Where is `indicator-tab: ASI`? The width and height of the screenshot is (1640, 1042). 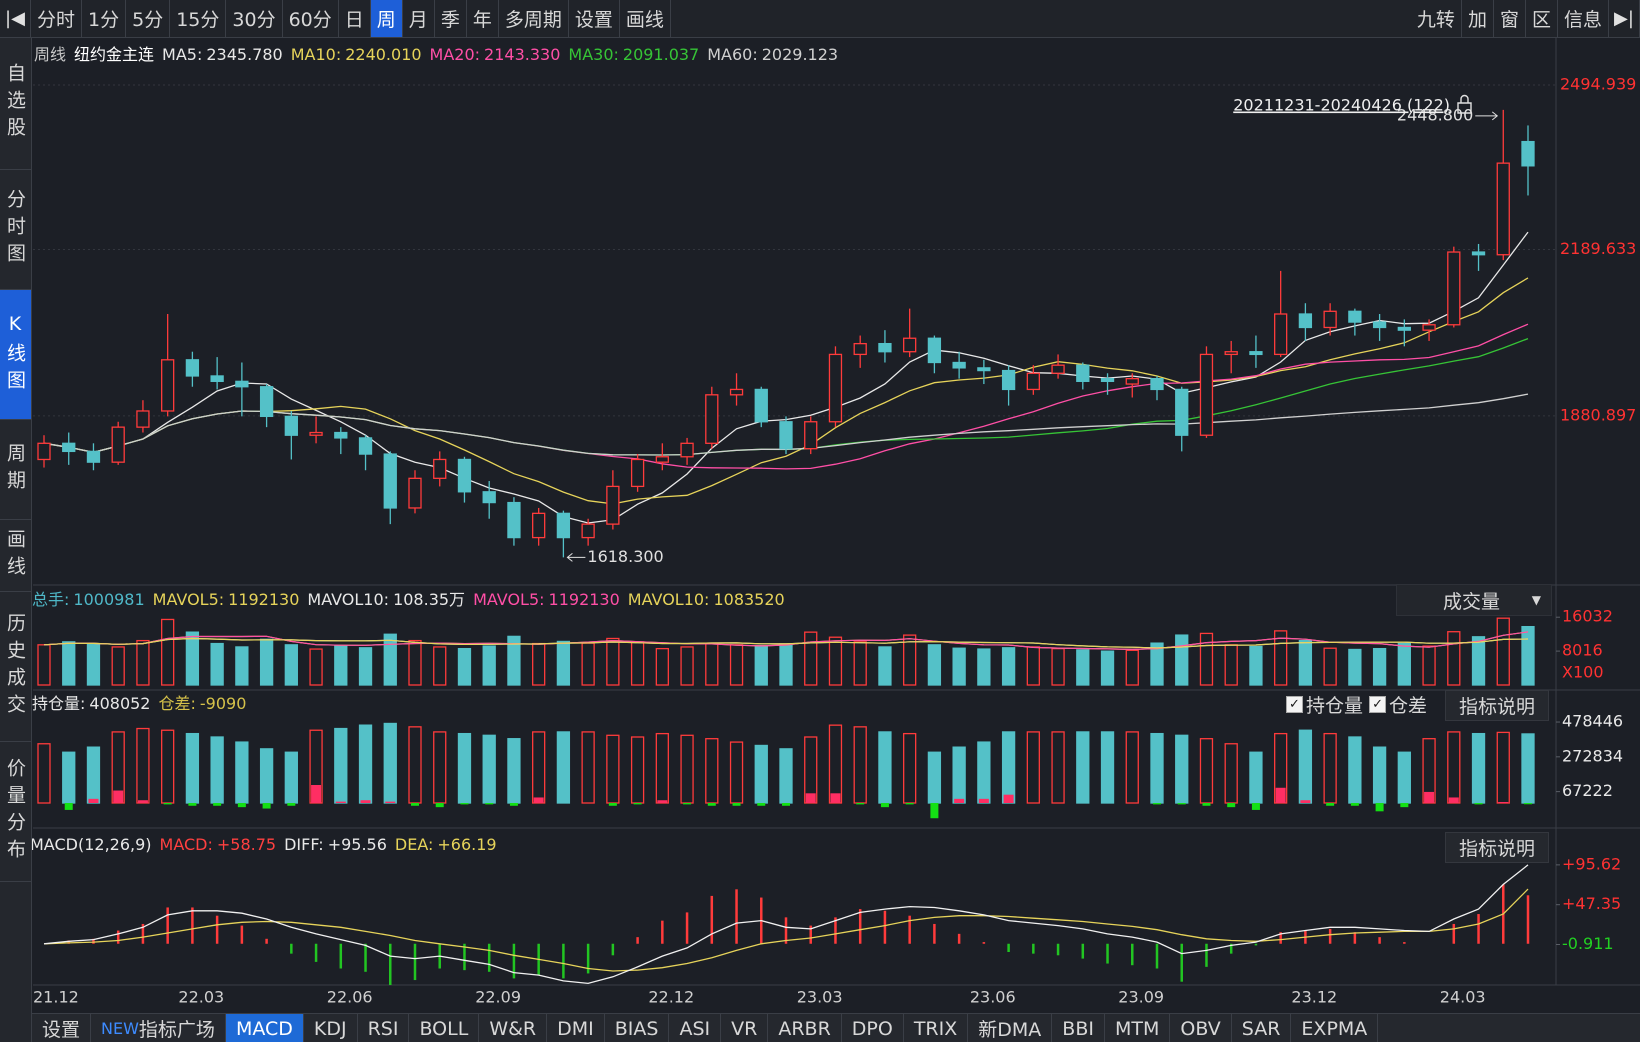 indicator-tab: ASI is located at coordinates (695, 1028).